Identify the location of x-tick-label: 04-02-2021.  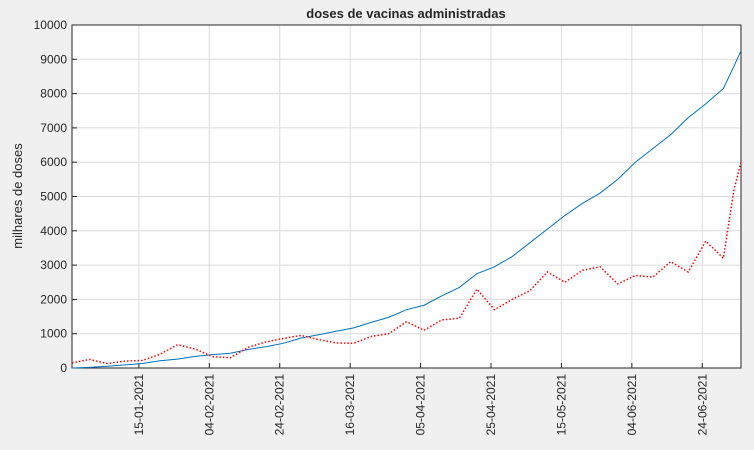
(209, 405).